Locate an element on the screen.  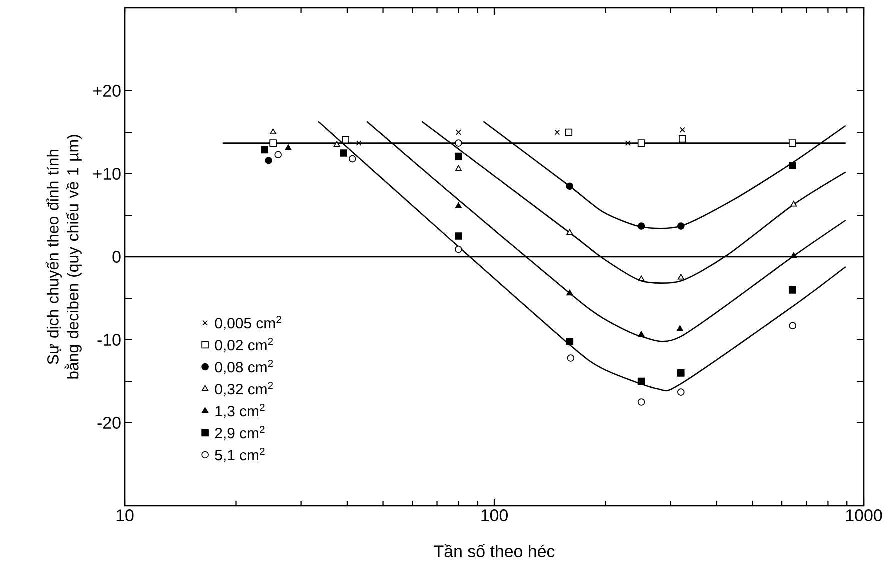
legend-label: 1,3 cm$^{2}$ is located at coordinates (240, 411).